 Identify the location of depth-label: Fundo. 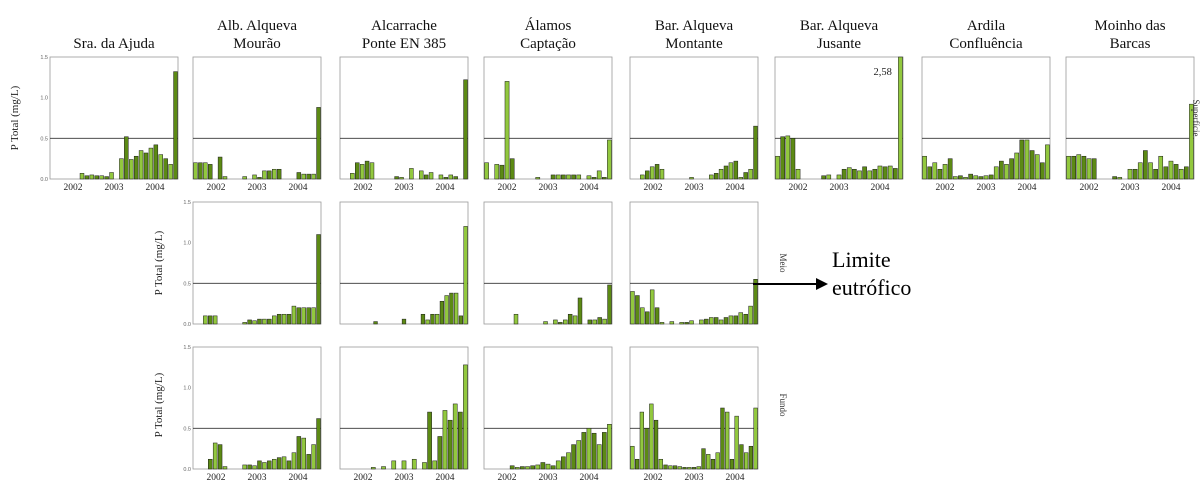
(783, 405).